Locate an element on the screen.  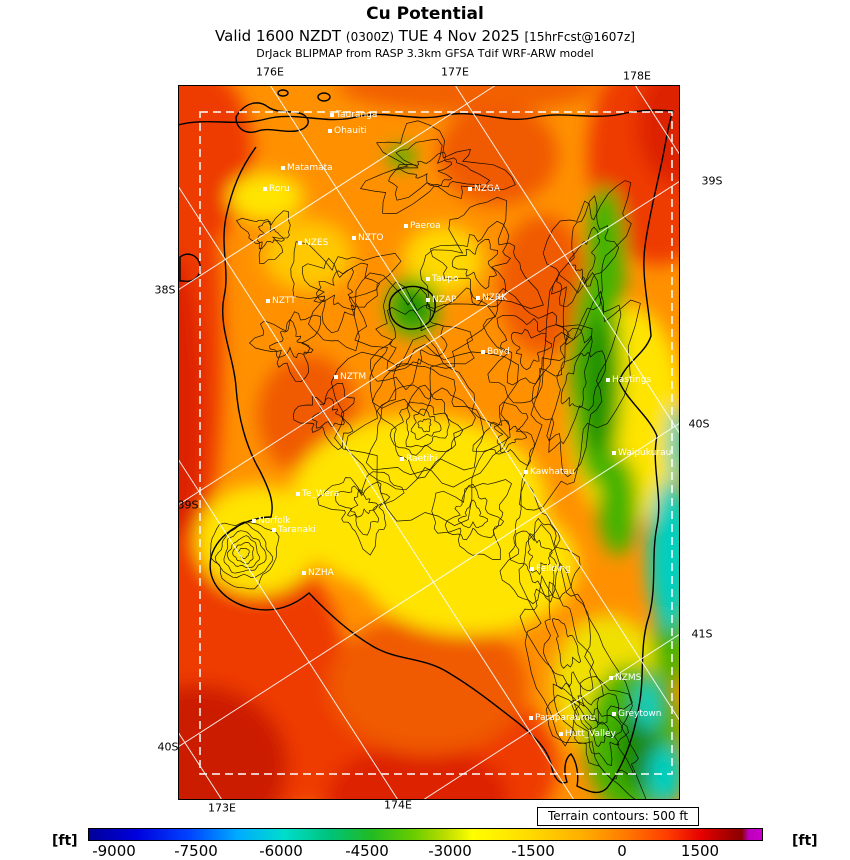
colorbar is located at coordinates (425, 834).